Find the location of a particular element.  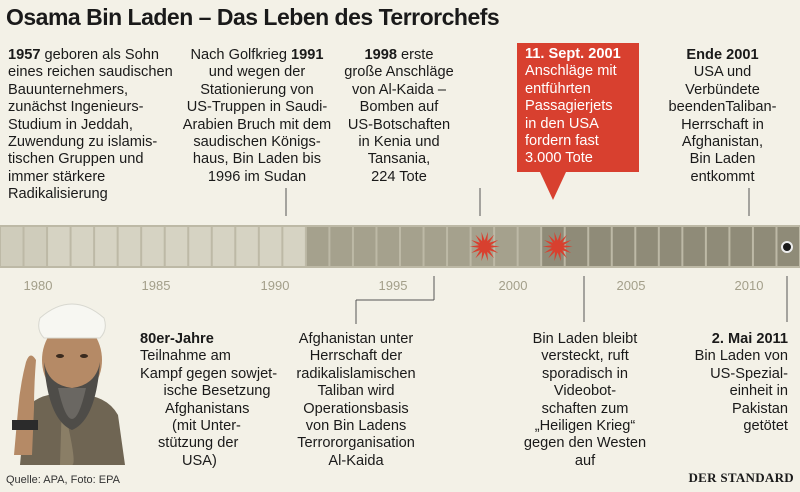

event-line: schaften zum is located at coordinates (585, 408).